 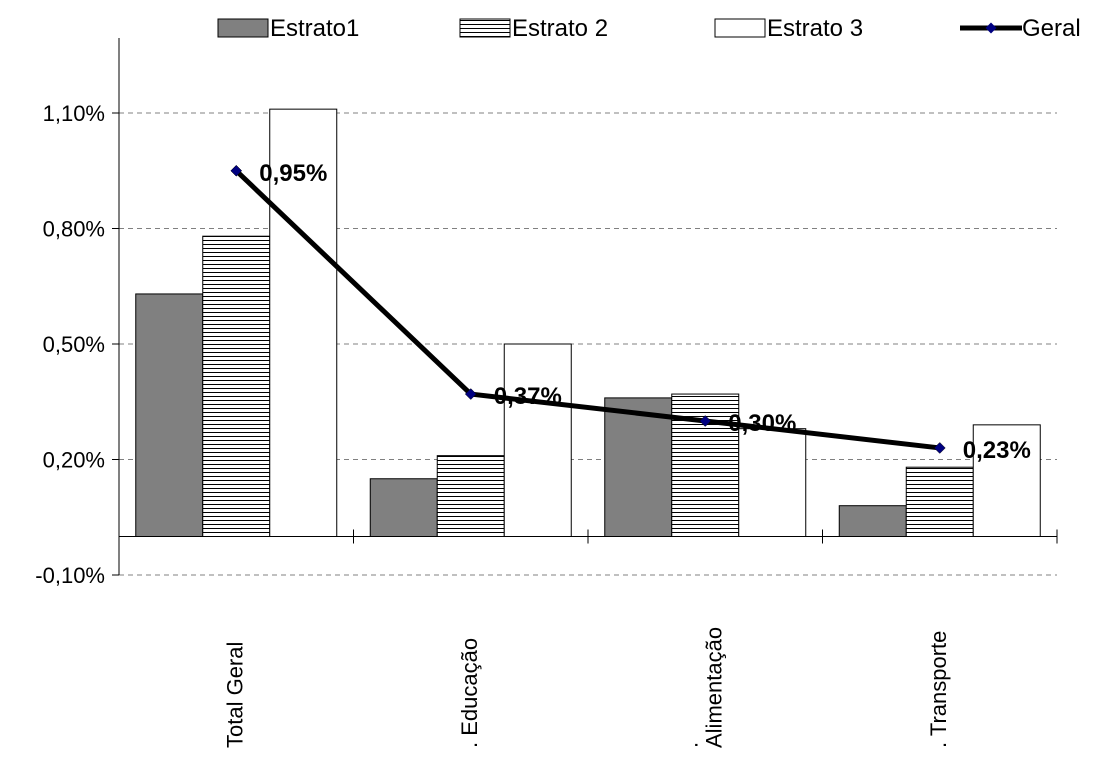 I want to click on legend-label-estrato1: Estrato1, so click(x=314, y=28).